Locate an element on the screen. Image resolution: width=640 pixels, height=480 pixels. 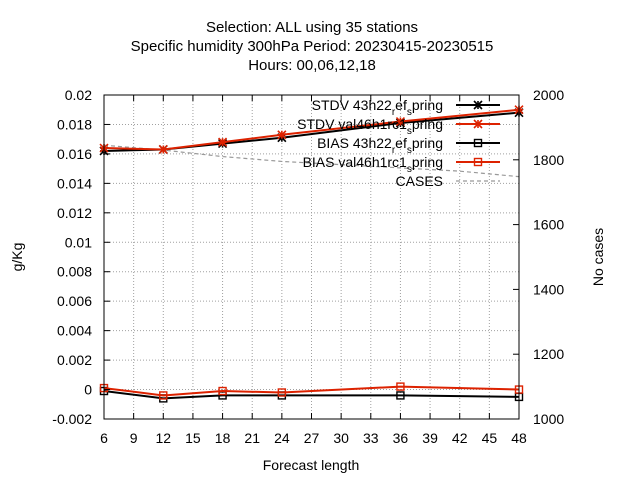
title-line-3: Hours: 00,06,12,18 is located at coordinates (312, 65).